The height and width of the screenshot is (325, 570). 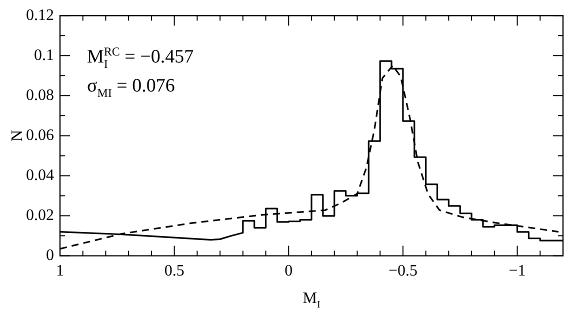 What do you see at coordinates (17, 135) in the screenshot?
I see `y-axis-title: N` at bounding box center [17, 135].